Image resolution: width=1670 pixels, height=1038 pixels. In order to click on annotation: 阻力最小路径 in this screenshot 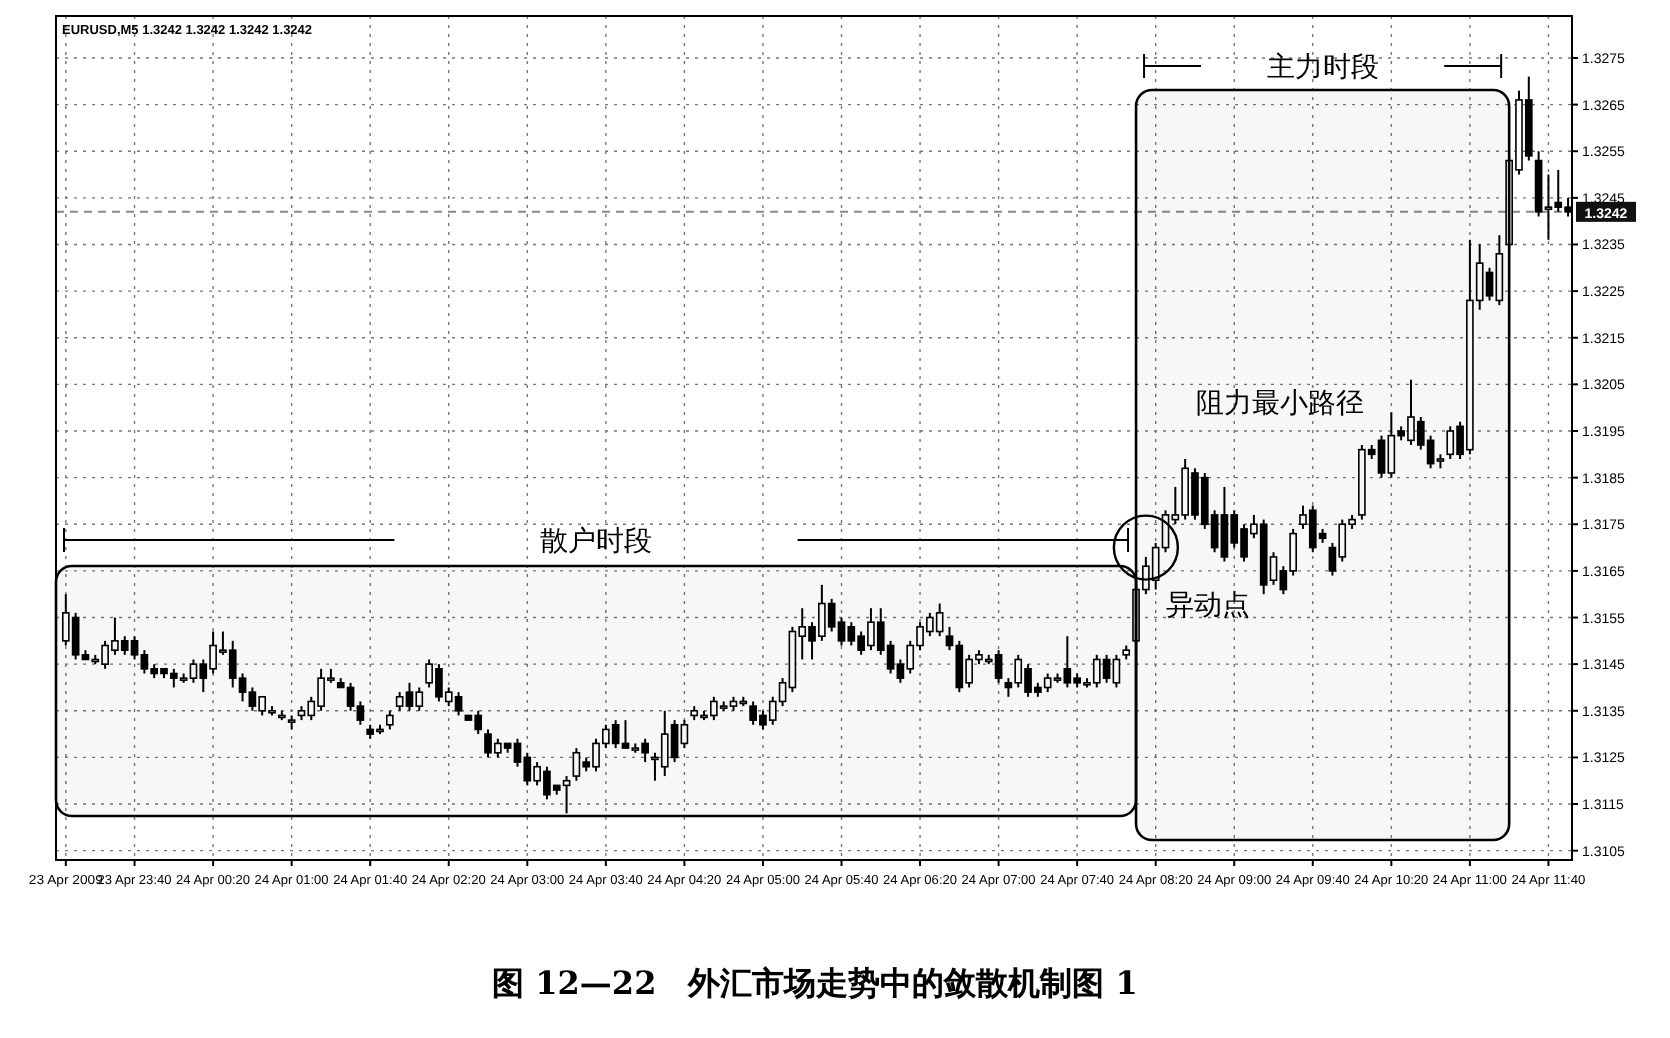, I will do `click(1280, 402)`.